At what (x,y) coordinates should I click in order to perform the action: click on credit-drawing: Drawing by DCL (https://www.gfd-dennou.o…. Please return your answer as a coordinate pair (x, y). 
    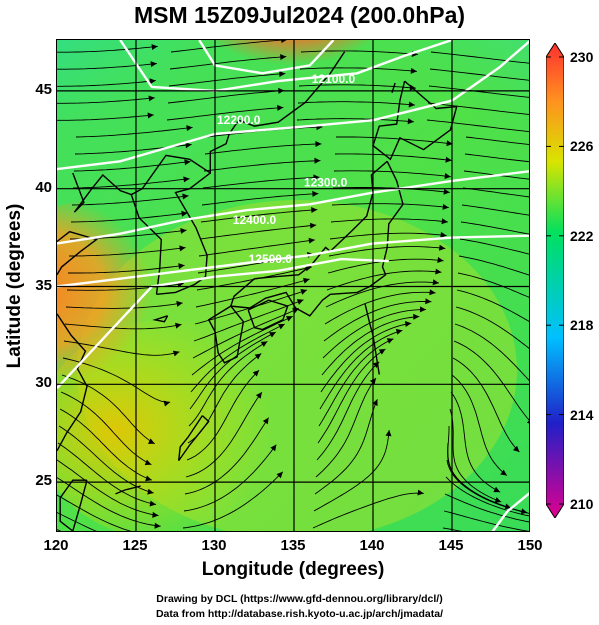
    Looking at the image, I should click on (299, 599).